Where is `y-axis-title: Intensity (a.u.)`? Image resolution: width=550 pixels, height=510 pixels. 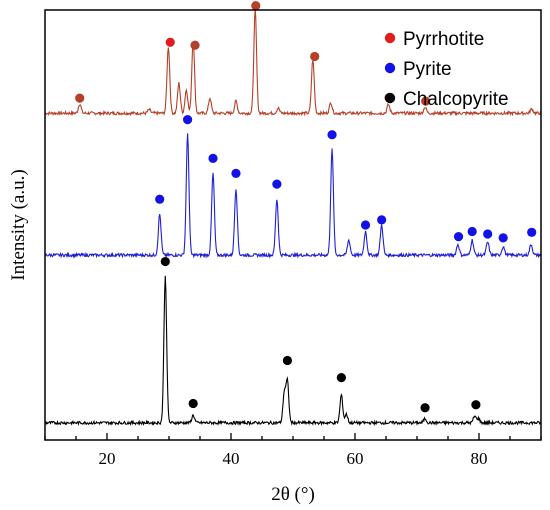 y-axis-title: Intensity (a.u.) is located at coordinates (18, 224).